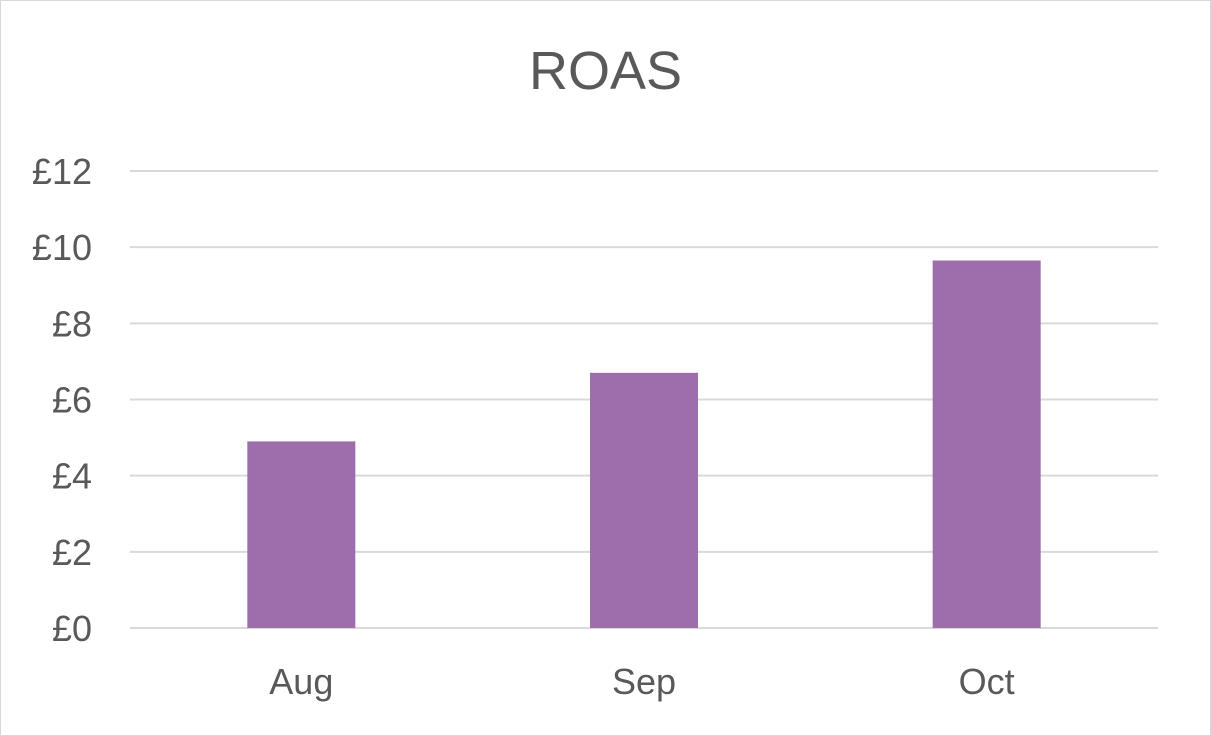 The width and height of the screenshot is (1211, 736). I want to click on x-axis-tick-labels: Aug Sep Oct, so click(641, 681).